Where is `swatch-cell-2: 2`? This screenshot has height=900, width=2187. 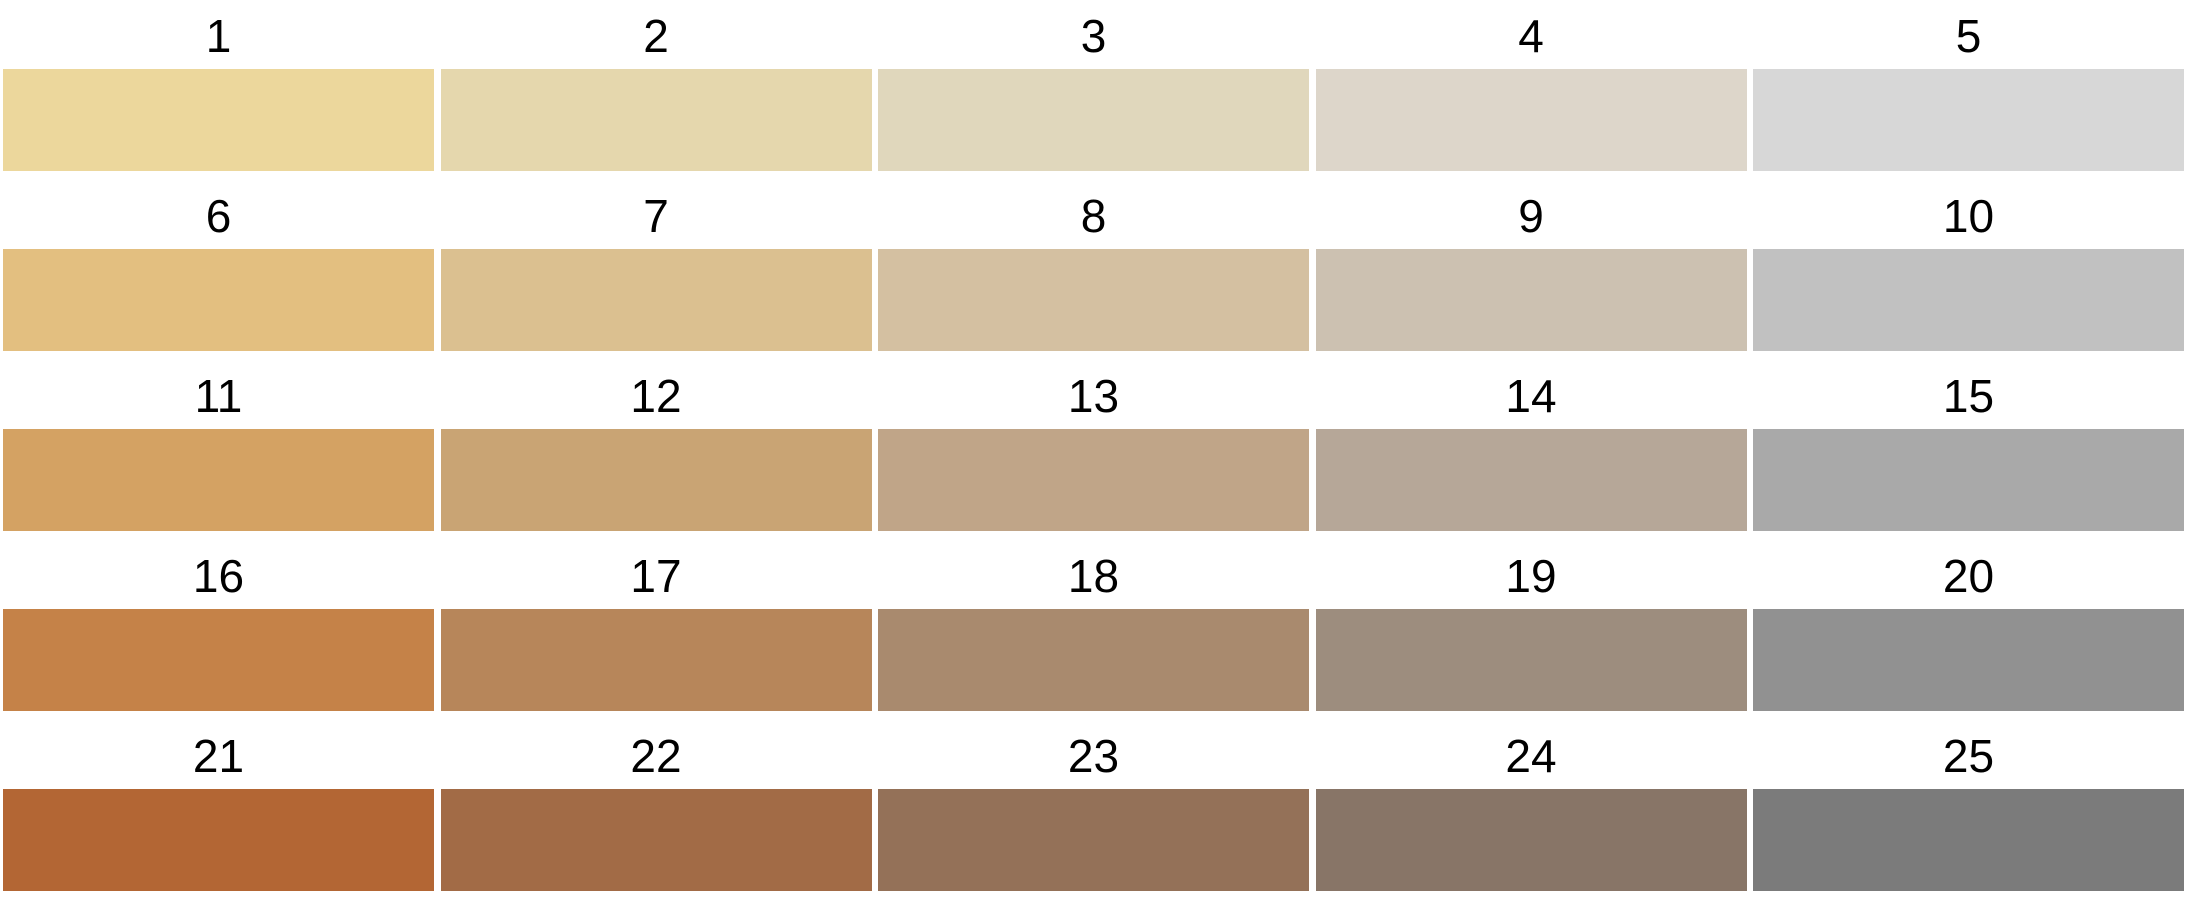 swatch-cell-2: 2 is located at coordinates (656, 90).